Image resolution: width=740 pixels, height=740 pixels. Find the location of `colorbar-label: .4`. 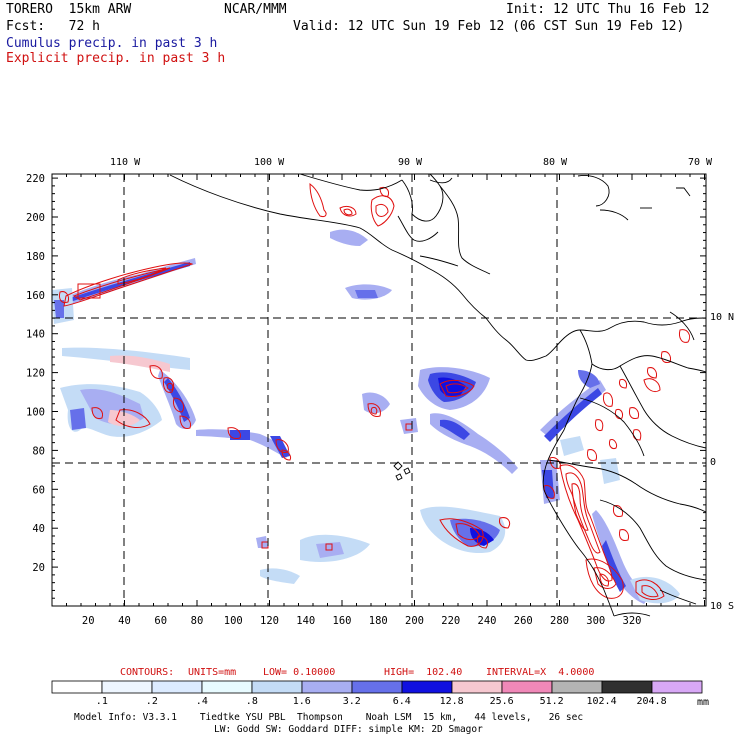

colorbar-label: .4 is located at coordinates (201, 701).